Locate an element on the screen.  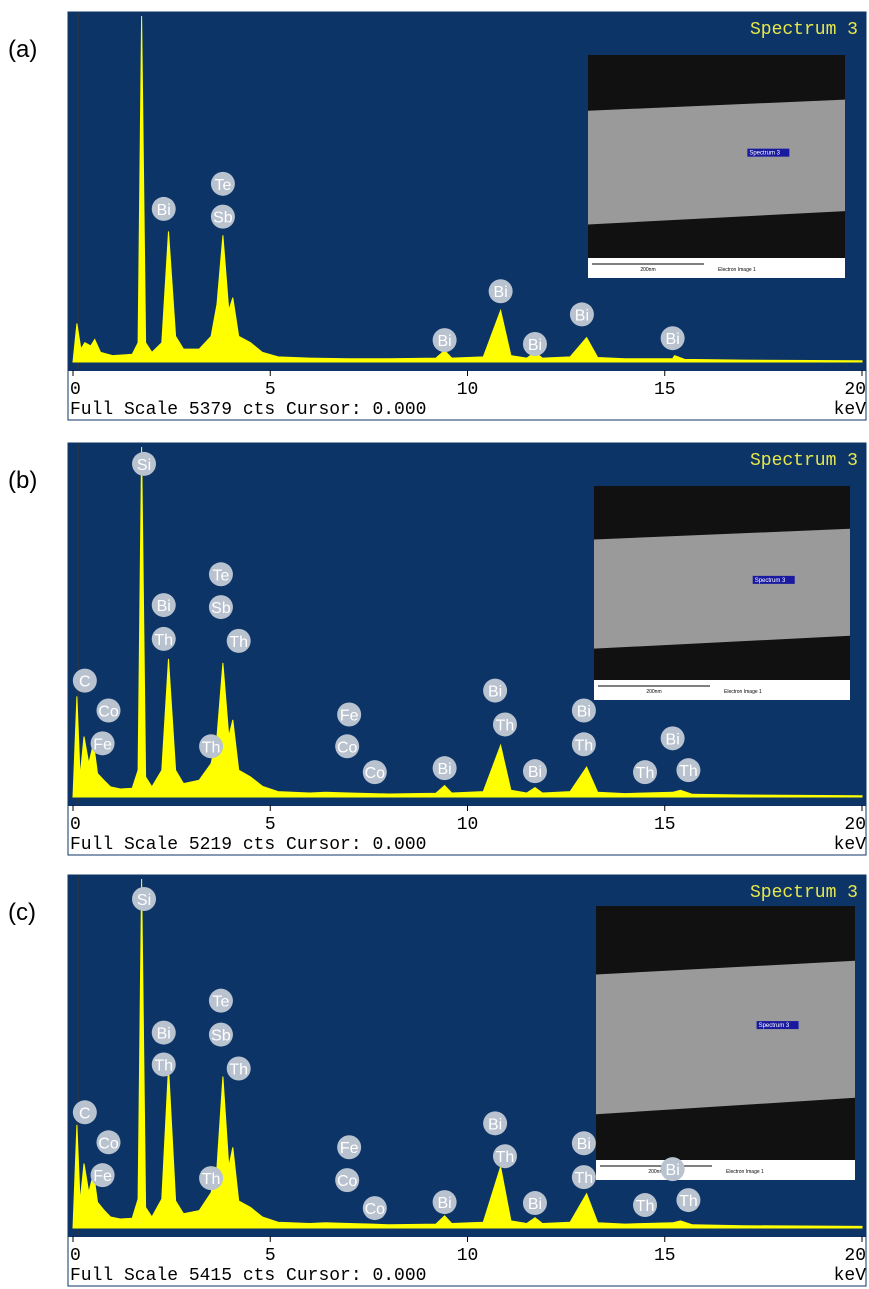
panel-label: (a) is located at coordinates (22, 49).